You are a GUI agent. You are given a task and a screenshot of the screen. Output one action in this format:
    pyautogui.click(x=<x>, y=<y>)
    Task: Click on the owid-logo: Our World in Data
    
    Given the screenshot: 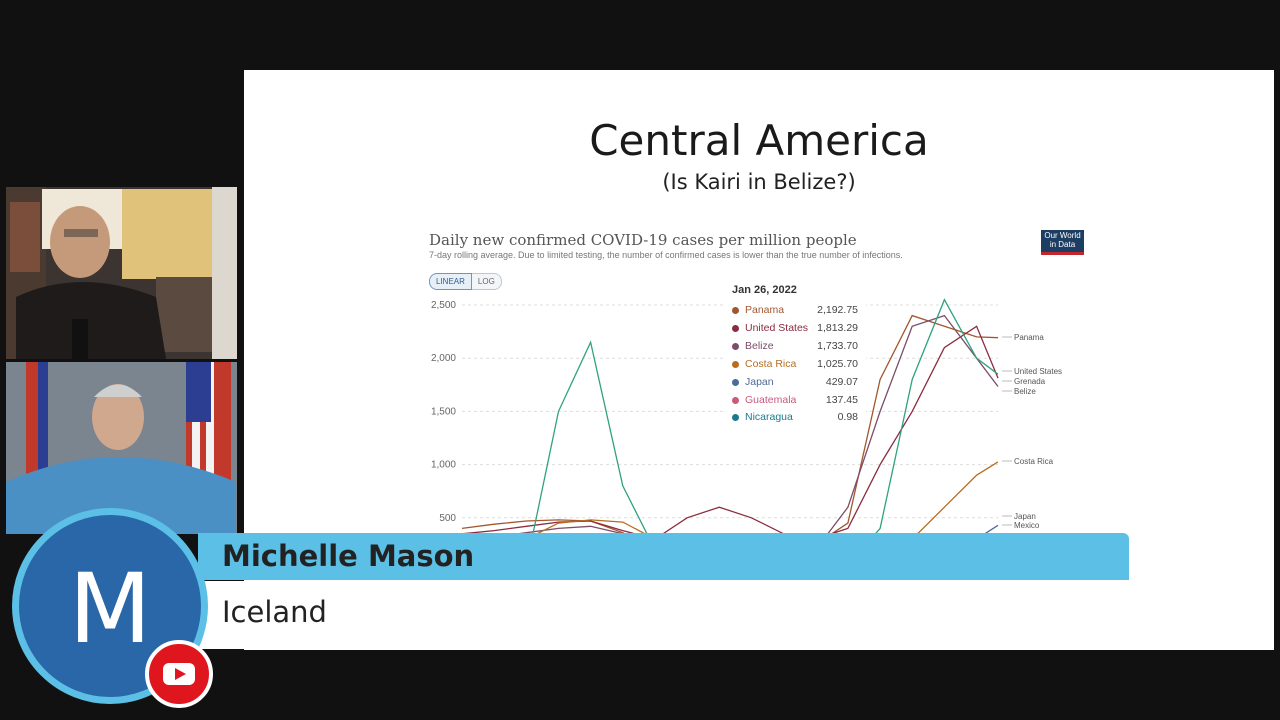 What is the action you would take?
    pyautogui.click(x=1062, y=242)
    